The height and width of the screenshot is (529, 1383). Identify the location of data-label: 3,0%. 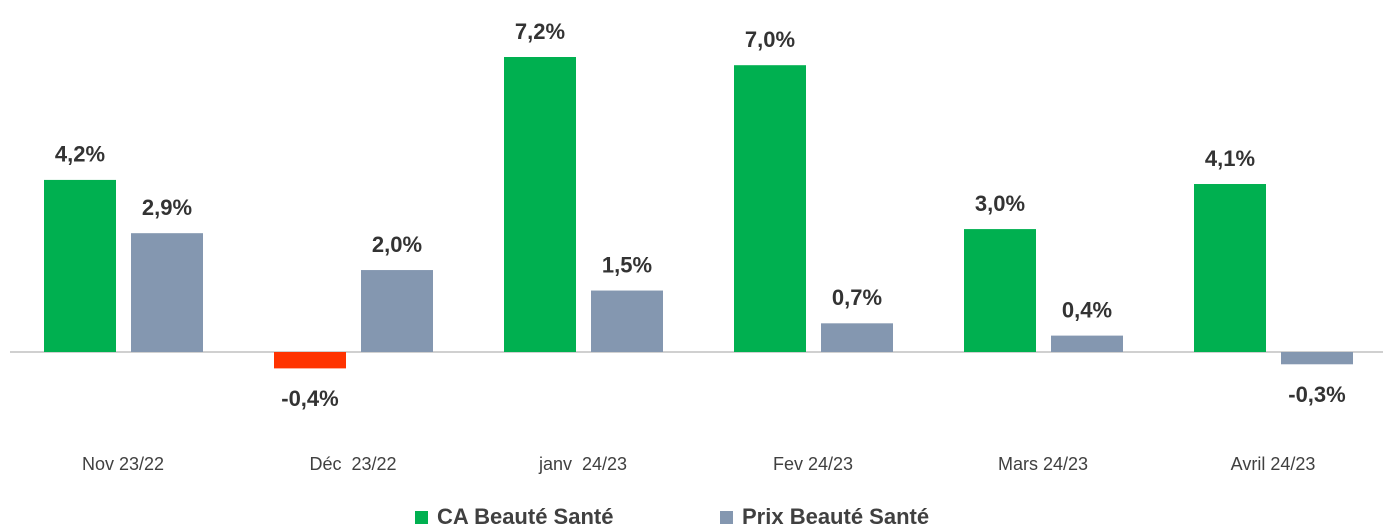
(1000, 203).